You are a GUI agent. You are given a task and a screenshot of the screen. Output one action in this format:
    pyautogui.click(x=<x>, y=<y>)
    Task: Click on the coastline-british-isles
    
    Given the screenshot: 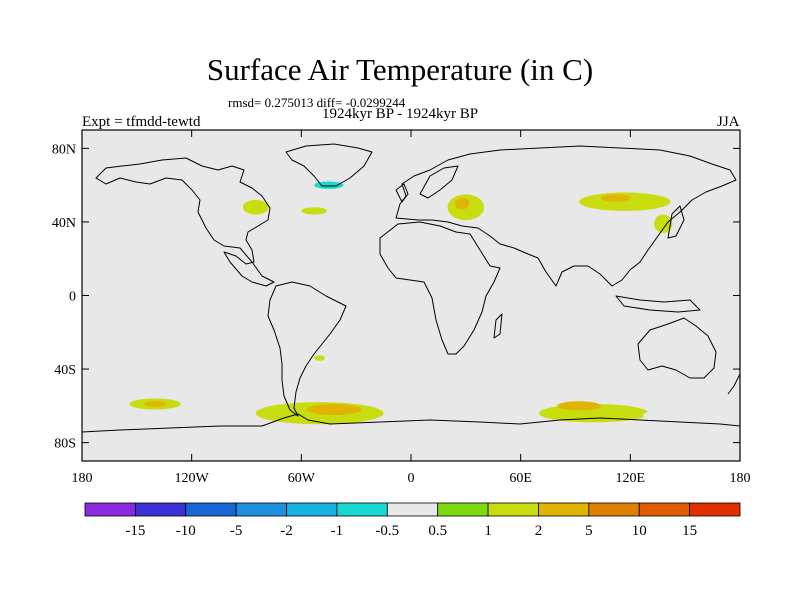 What is the action you would take?
    pyautogui.click(x=402, y=193)
    